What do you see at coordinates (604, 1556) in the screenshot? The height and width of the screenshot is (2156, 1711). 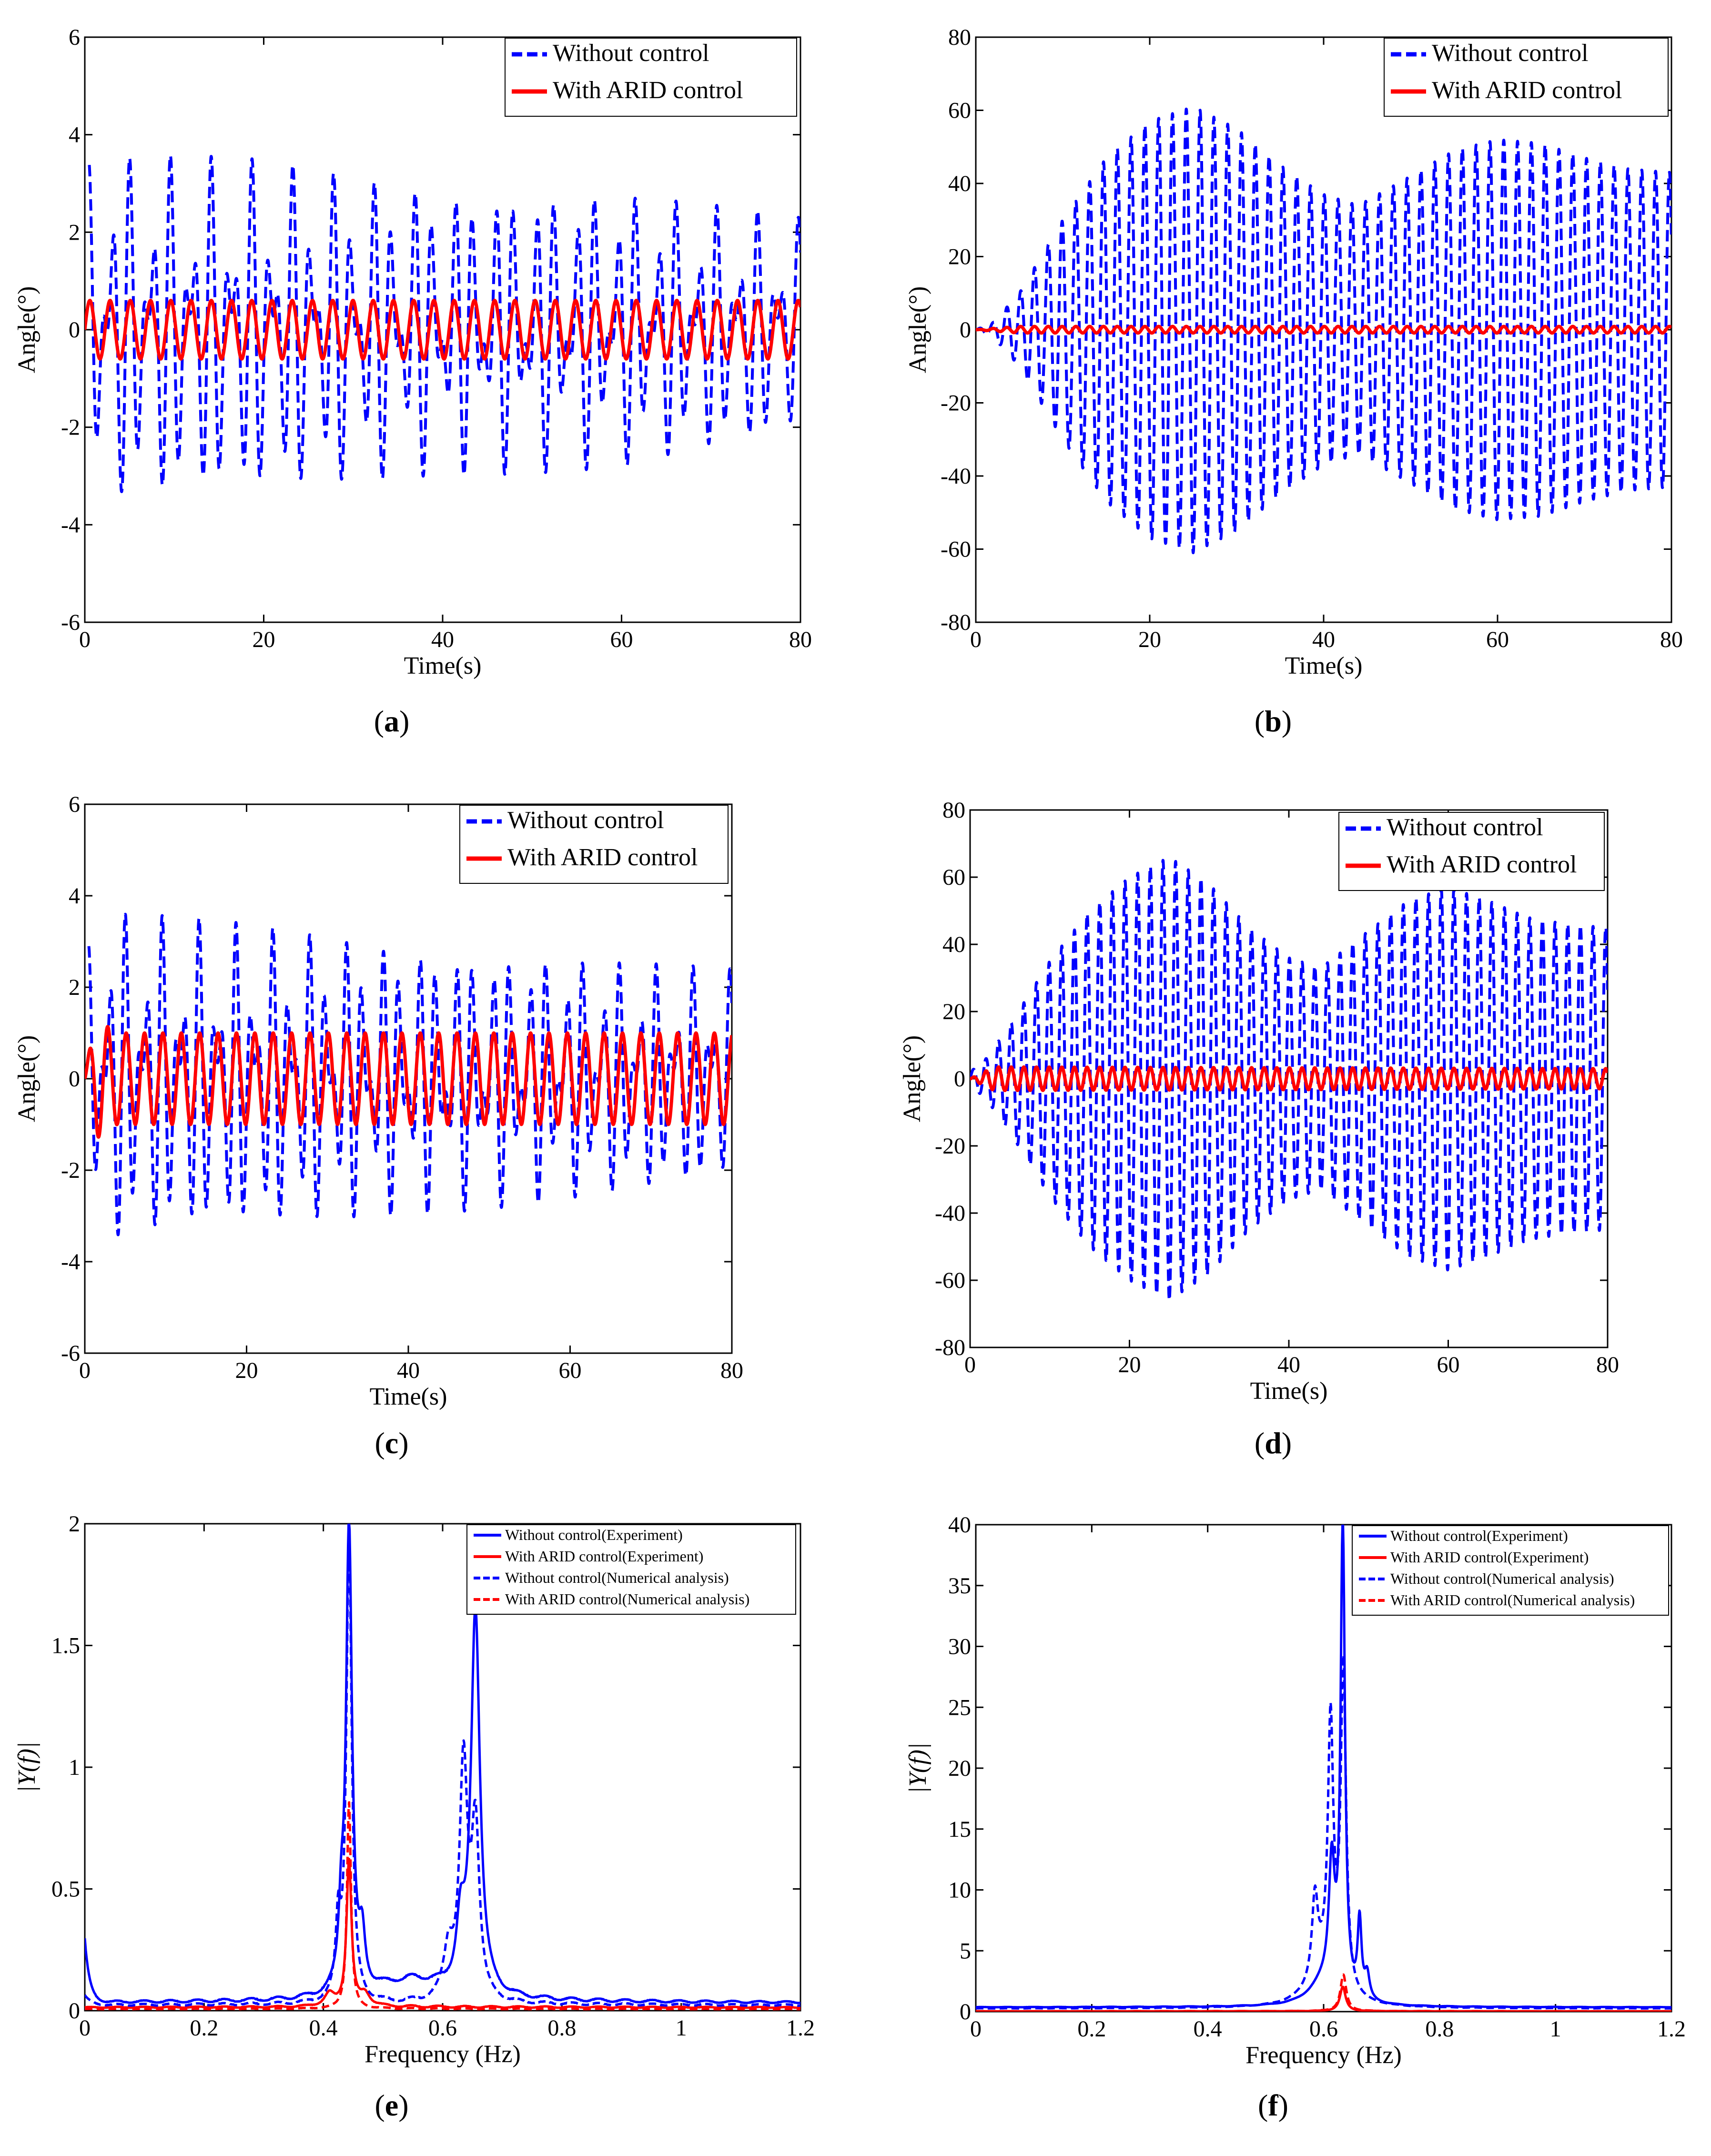 I see `legend-label: With ARID control(Experiment)` at bounding box center [604, 1556].